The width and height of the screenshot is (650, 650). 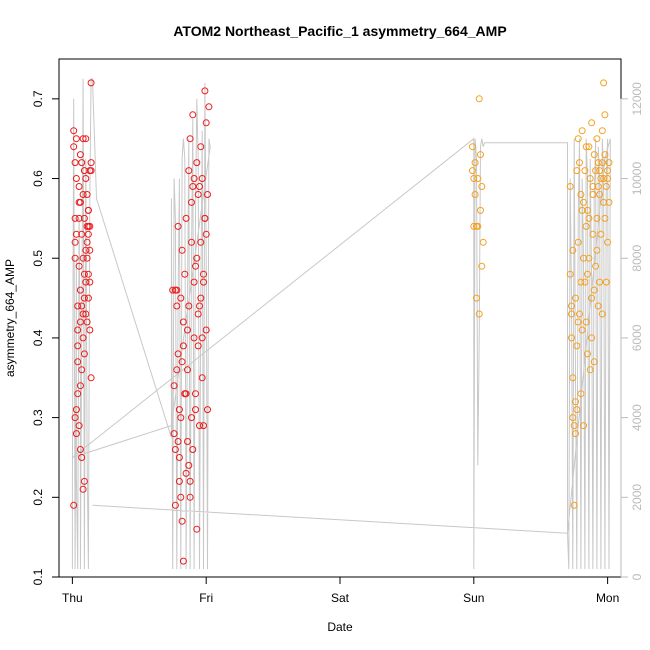 I want to click on y-tick-label: 0.2, so click(x=38, y=497).